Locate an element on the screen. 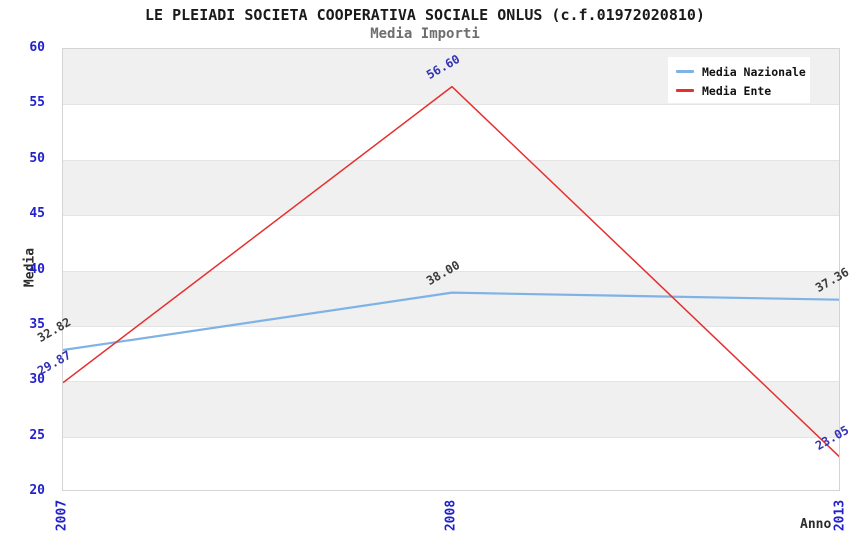 This screenshot has width=850, height=550. y-tick-label: 35 is located at coordinates (37, 324).